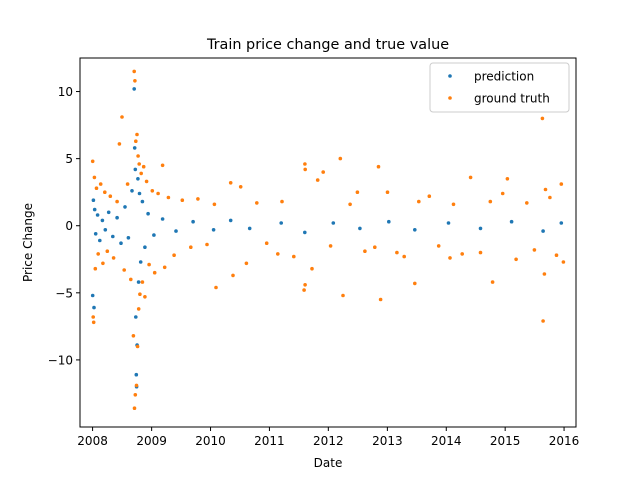  What do you see at coordinates (328, 437) in the screenshot?
I see `x-axis-ticks: 2008 2009 2010 2011 2012 2013 2014 2015 2016` at bounding box center [328, 437].